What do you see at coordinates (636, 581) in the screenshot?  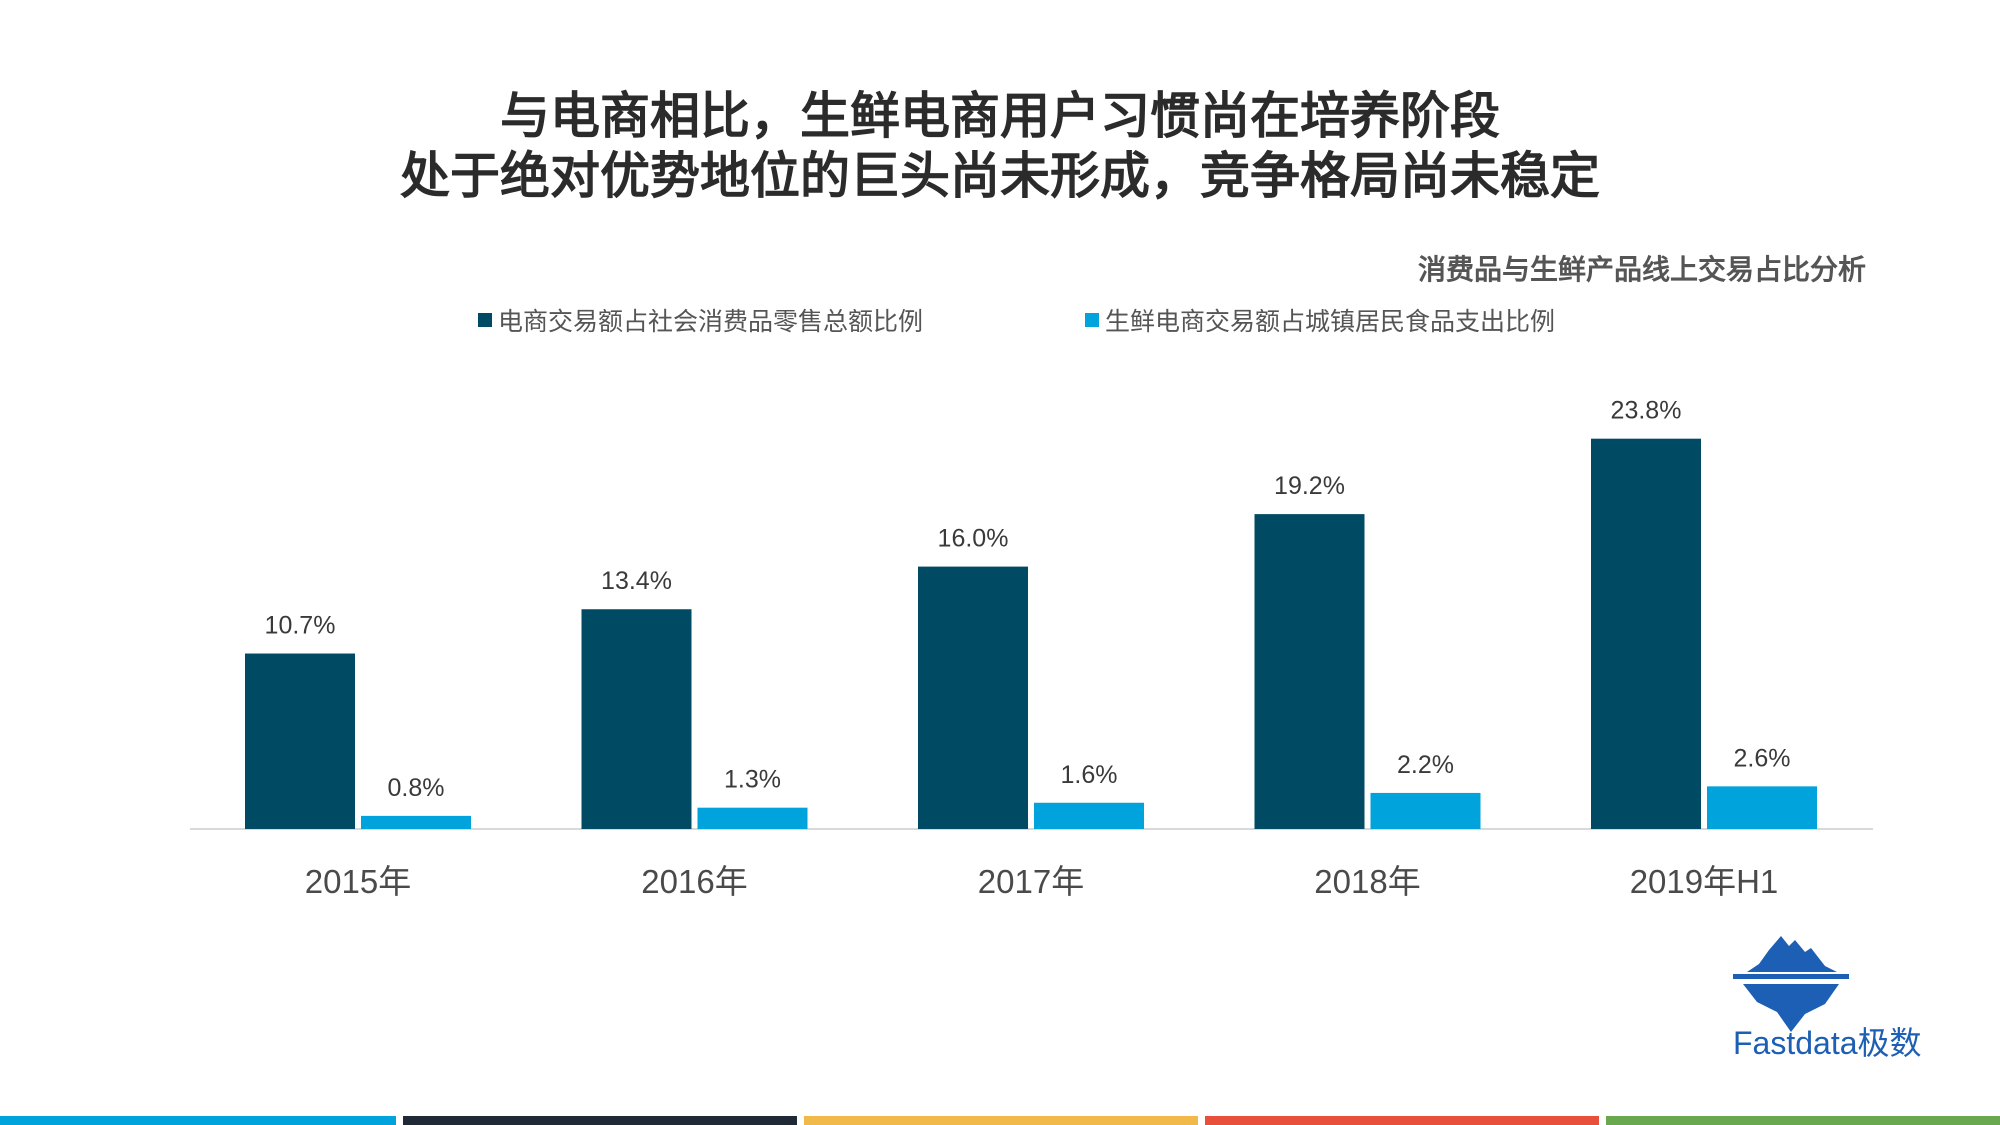 I see `data-label-series-1-2: 13.4%` at bounding box center [636, 581].